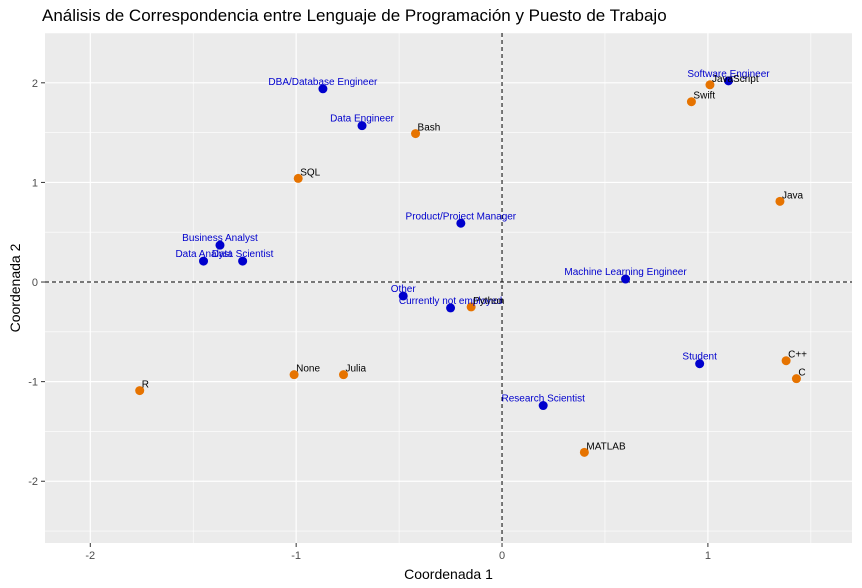 The height and width of the screenshot is (588, 862). Describe the element at coordinates (625, 272) in the screenshot. I see `point-label: Machine Learning Engineer` at that location.